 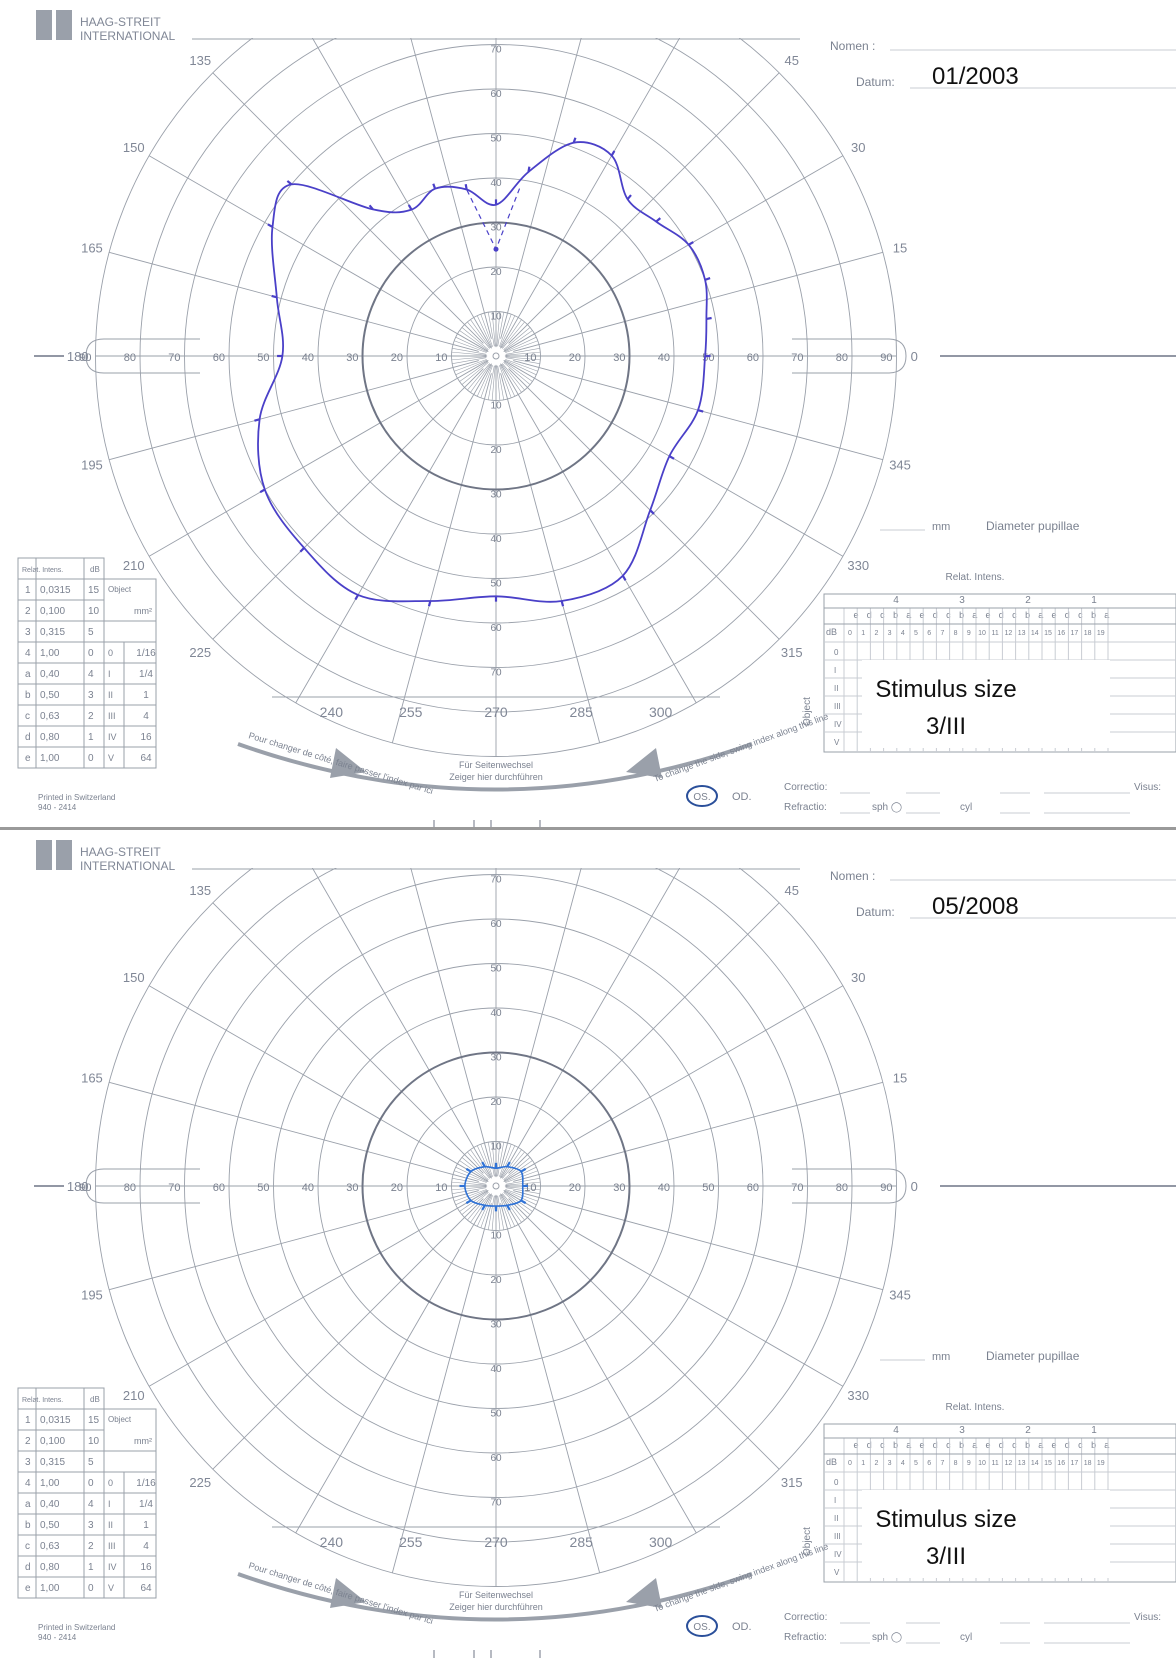 What do you see at coordinates (753, 358) in the screenshot?
I see `radial-label-right: 60` at bounding box center [753, 358].